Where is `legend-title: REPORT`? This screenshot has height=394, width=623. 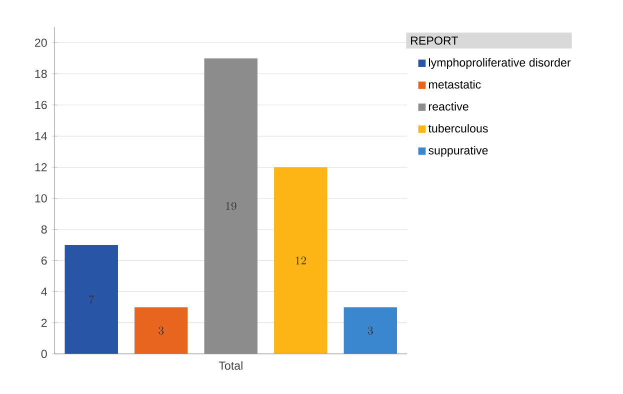
legend-title: REPORT is located at coordinates (434, 40).